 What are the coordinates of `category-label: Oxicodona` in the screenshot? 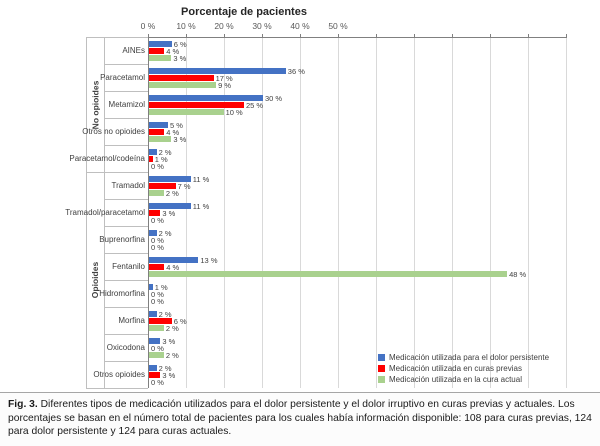 It's located at (125, 347).